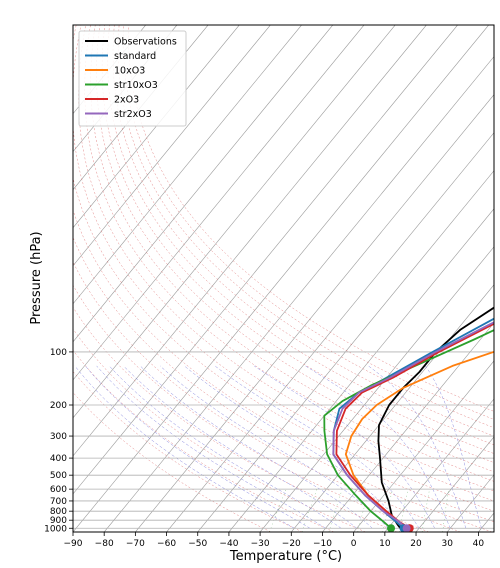 The image size is (500, 568). I want to click on mixing-ratio-line, so click(278, 510).